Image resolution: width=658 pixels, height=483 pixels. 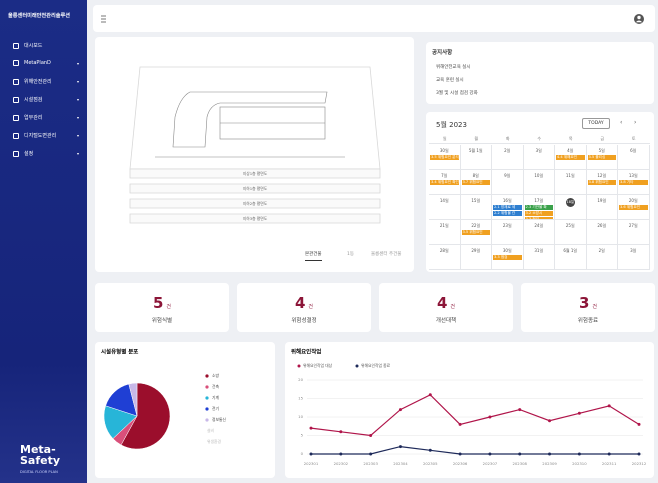 I want to click on calendar-event: 2.3 기반물 확, so click(x=538, y=207).